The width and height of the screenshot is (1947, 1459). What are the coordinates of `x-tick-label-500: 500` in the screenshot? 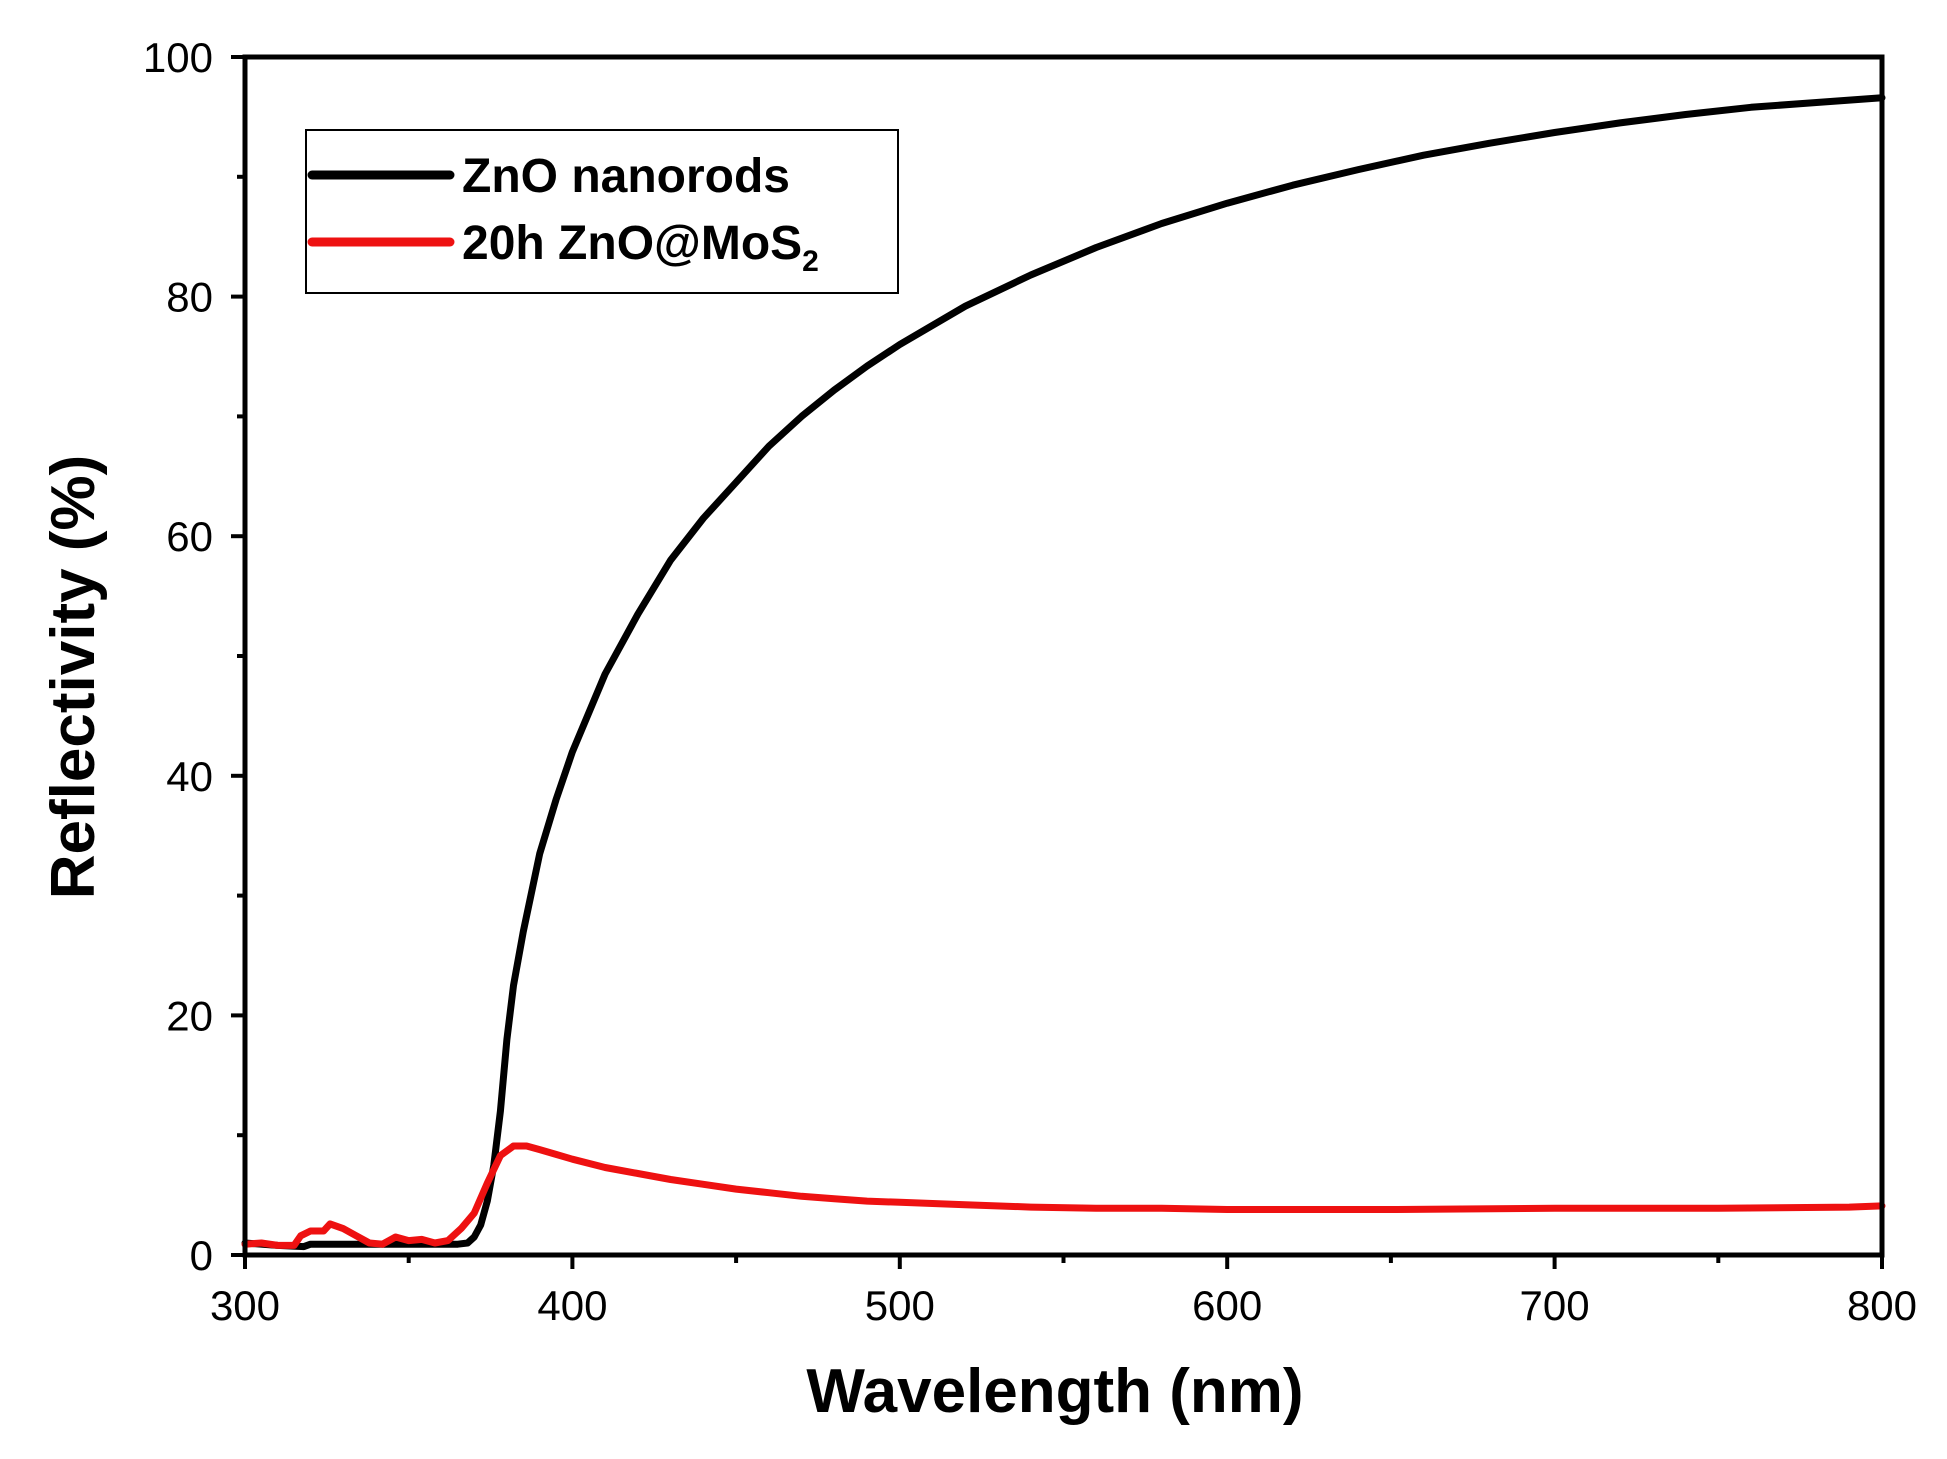 It's located at (900, 1305).